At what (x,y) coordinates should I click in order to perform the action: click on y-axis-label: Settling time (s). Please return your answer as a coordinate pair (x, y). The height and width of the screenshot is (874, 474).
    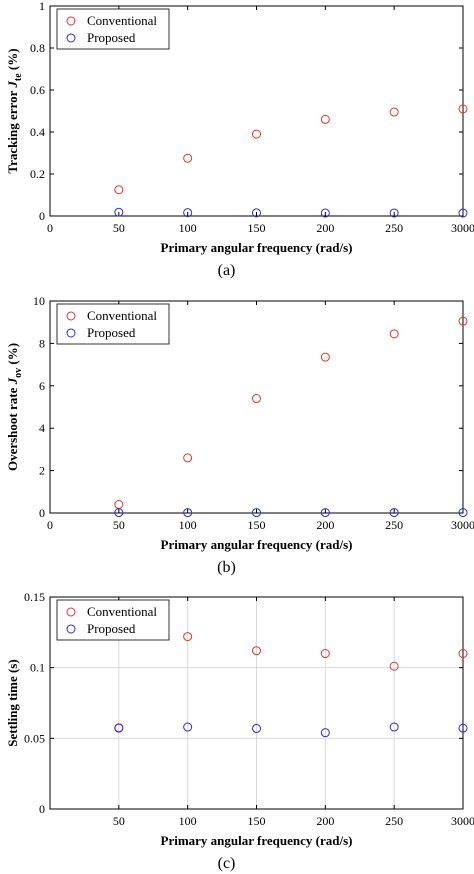
    Looking at the image, I should click on (12, 702).